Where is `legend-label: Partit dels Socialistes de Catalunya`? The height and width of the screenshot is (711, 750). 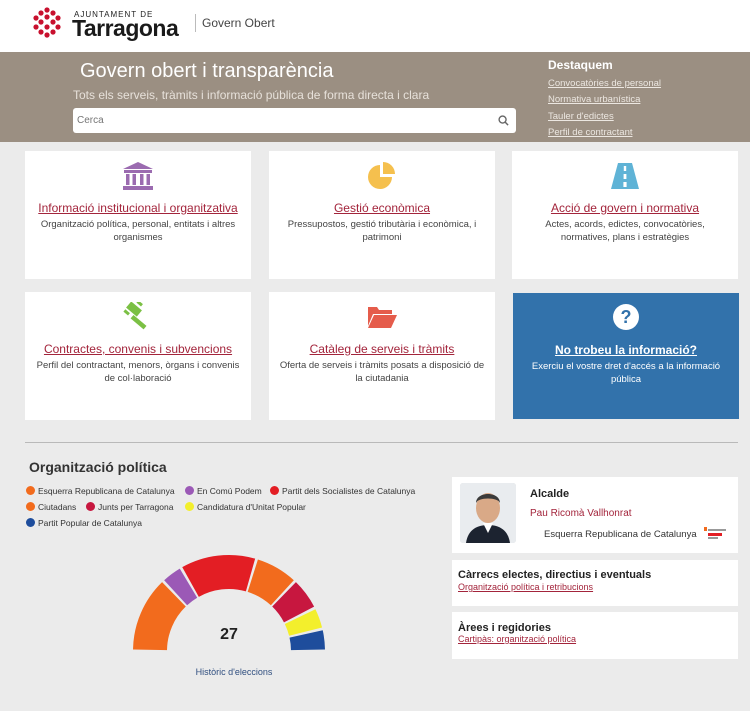 legend-label: Partit dels Socialistes de Catalunya is located at coordinates (349, 491).